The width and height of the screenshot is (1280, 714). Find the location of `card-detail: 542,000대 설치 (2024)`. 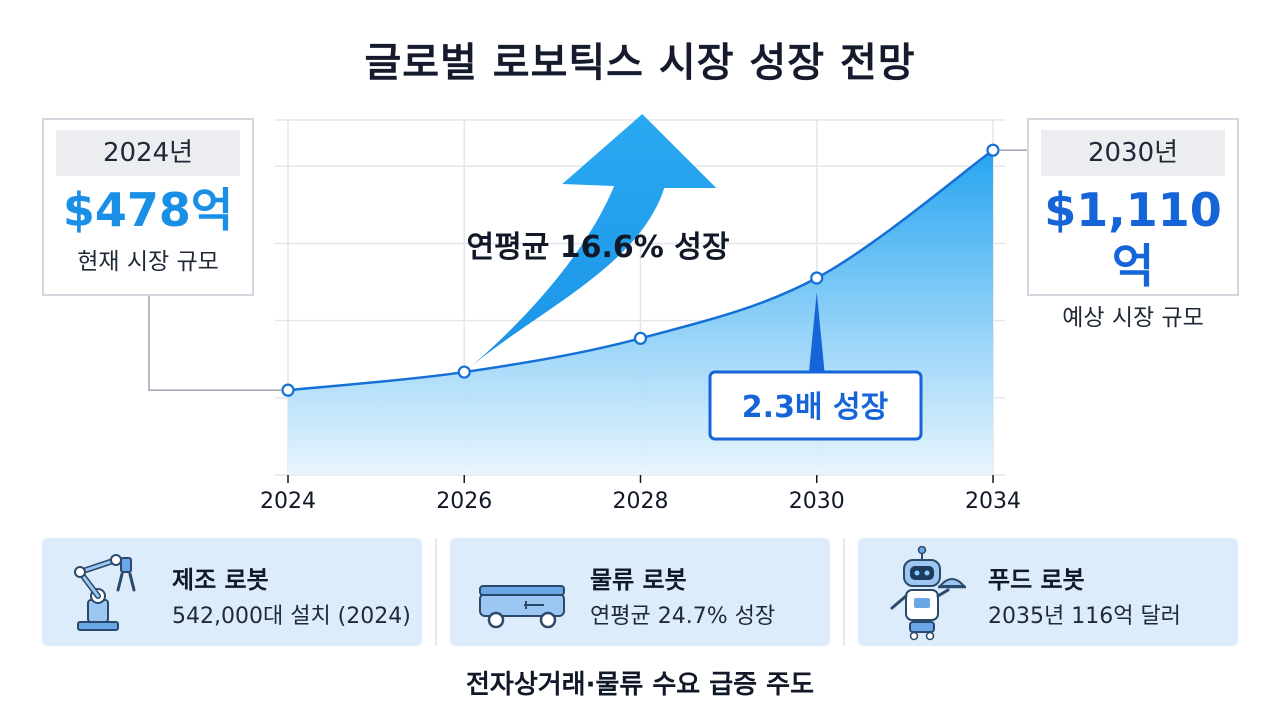

card-detail: 542,000대 설치 (2024) is located at coordinates (291, 616).